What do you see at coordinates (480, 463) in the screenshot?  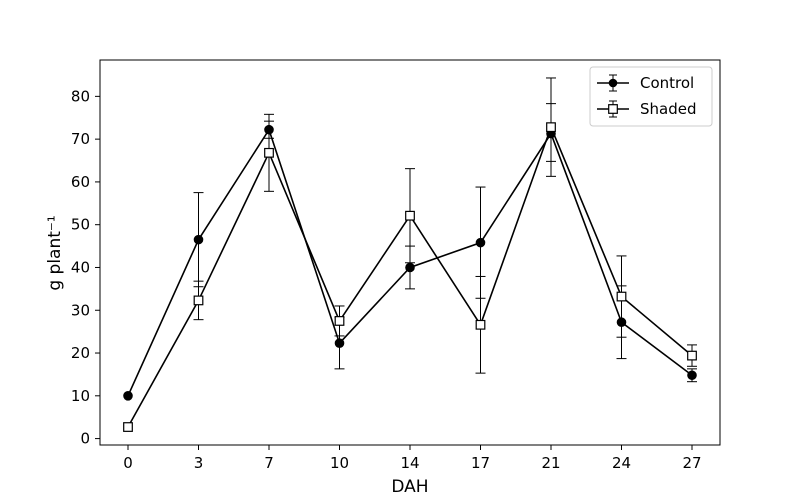 I see `x-tick-label: 17` at bounding box center [480, 463].